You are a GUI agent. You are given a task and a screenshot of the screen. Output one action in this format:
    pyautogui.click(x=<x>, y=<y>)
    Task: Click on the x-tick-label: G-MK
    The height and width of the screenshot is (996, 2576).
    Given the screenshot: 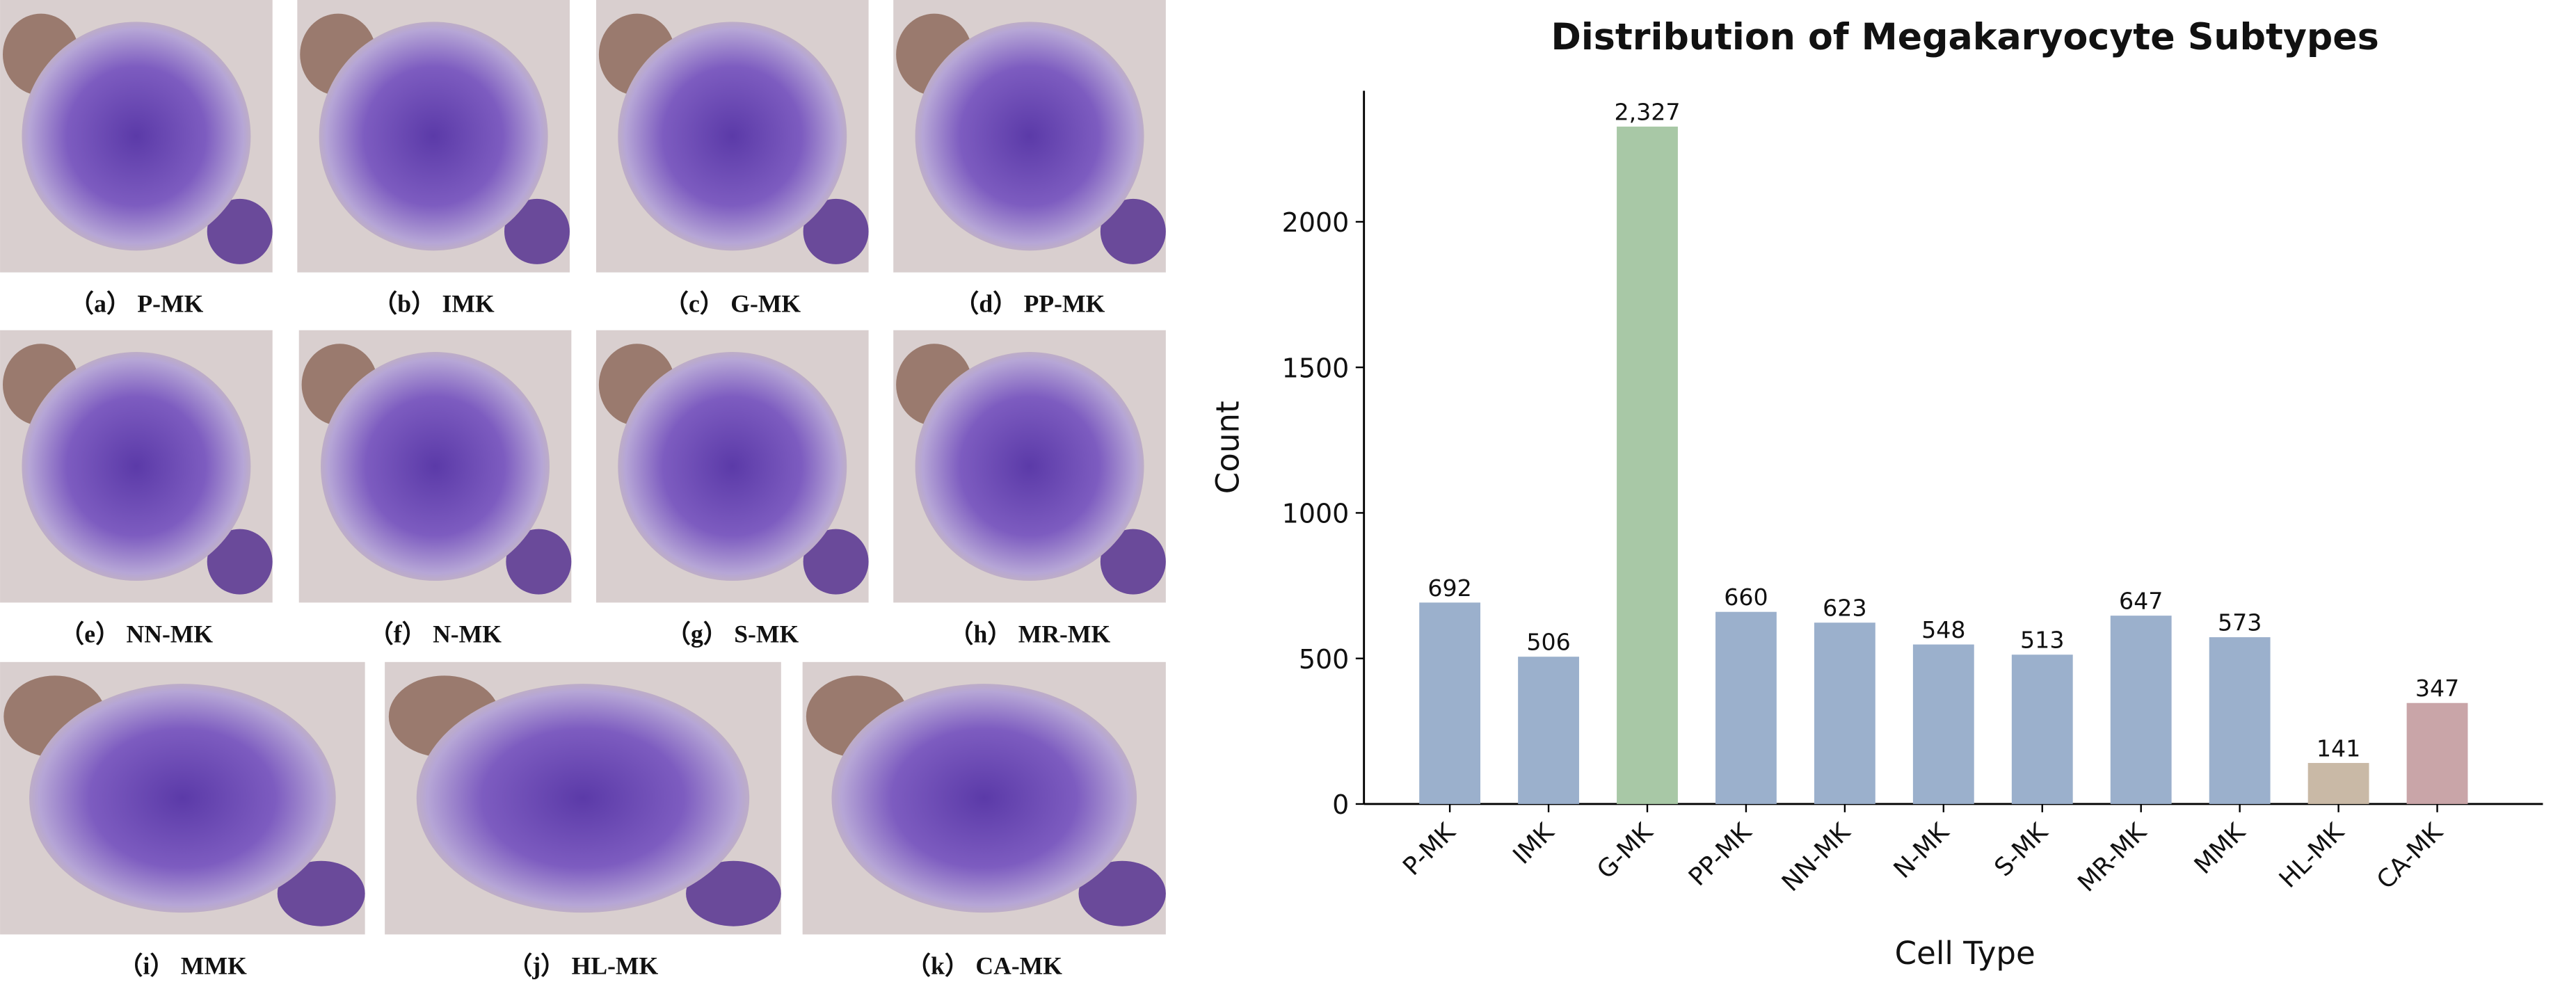 What is the action you would take?
    pyautogui.click(x=1625, y=851)
    